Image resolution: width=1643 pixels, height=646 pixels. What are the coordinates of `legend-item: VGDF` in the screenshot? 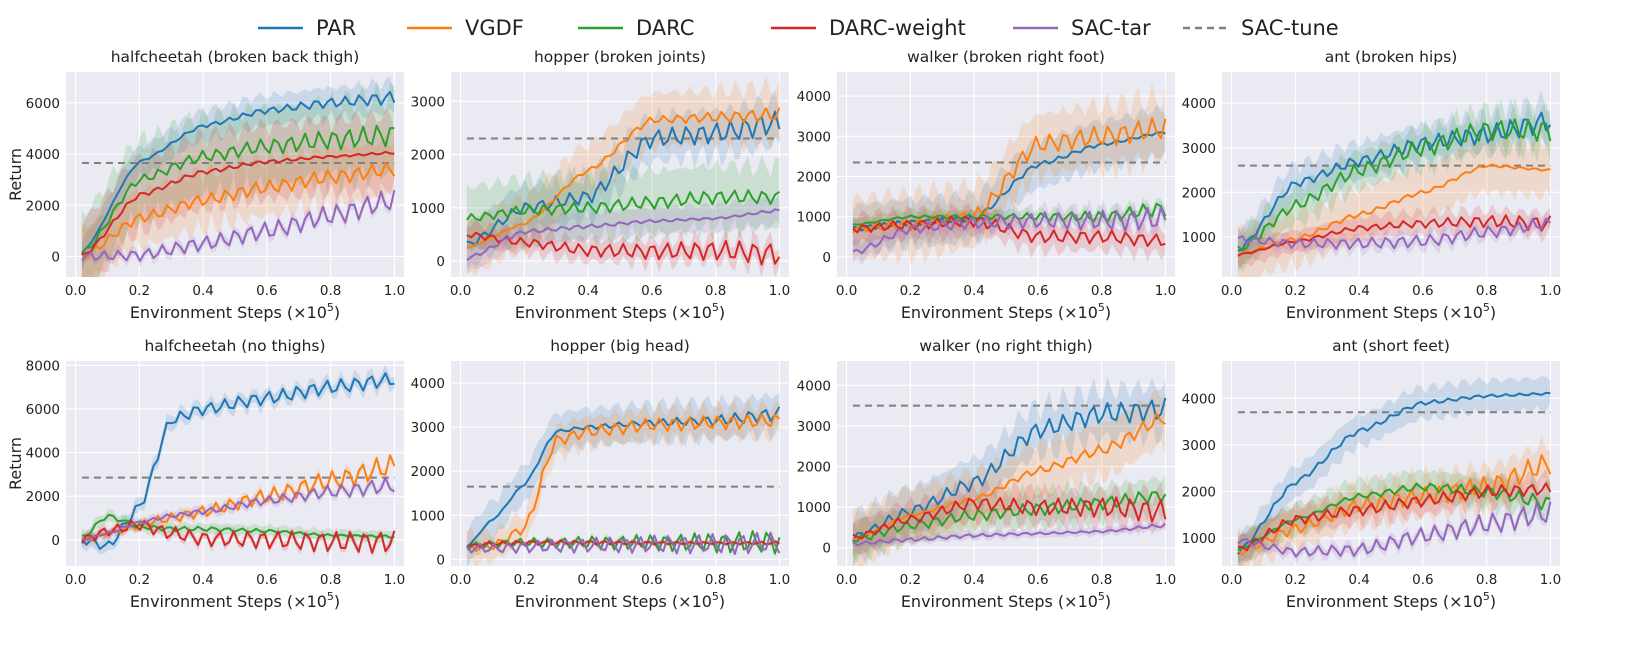 It's located at (465, 28).